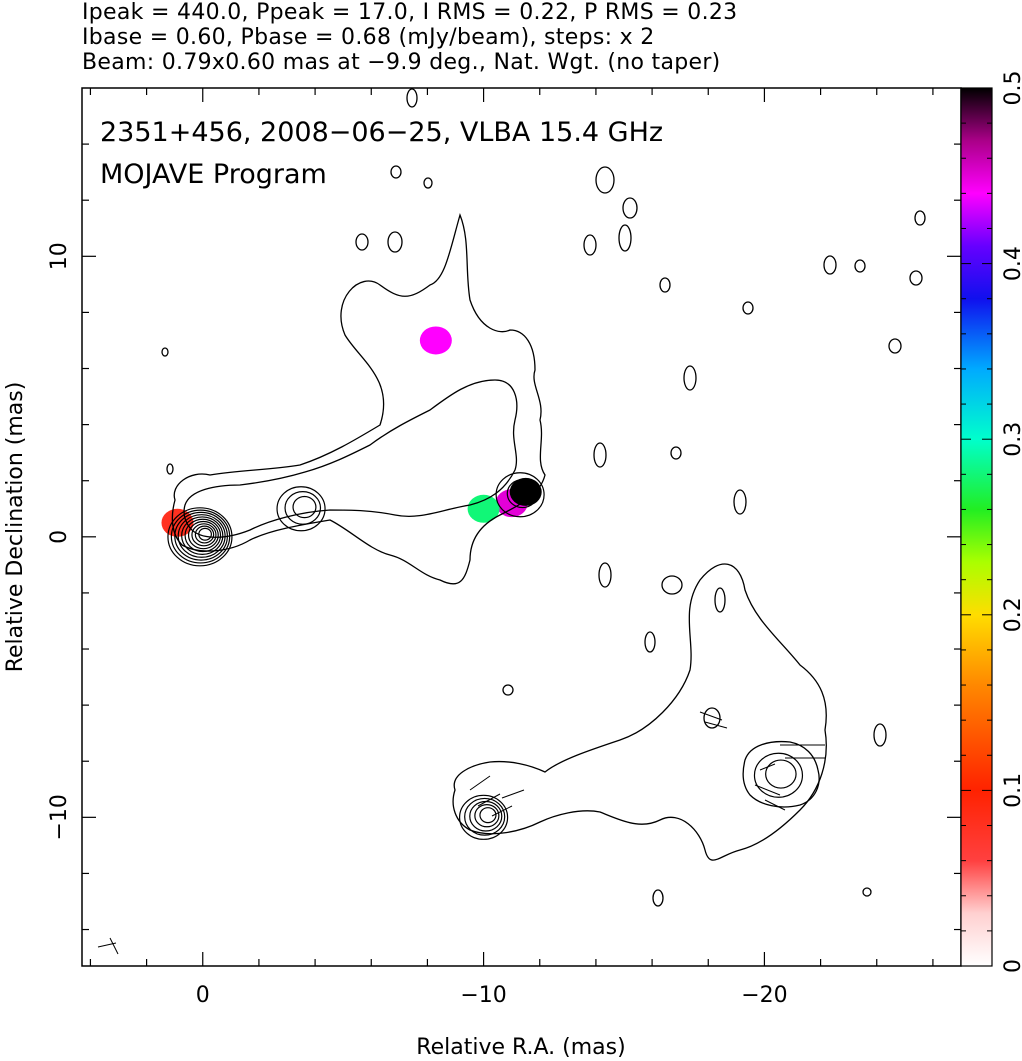  I want to click on y-axis-label: Relative Declination (mas), so click(15, 527).